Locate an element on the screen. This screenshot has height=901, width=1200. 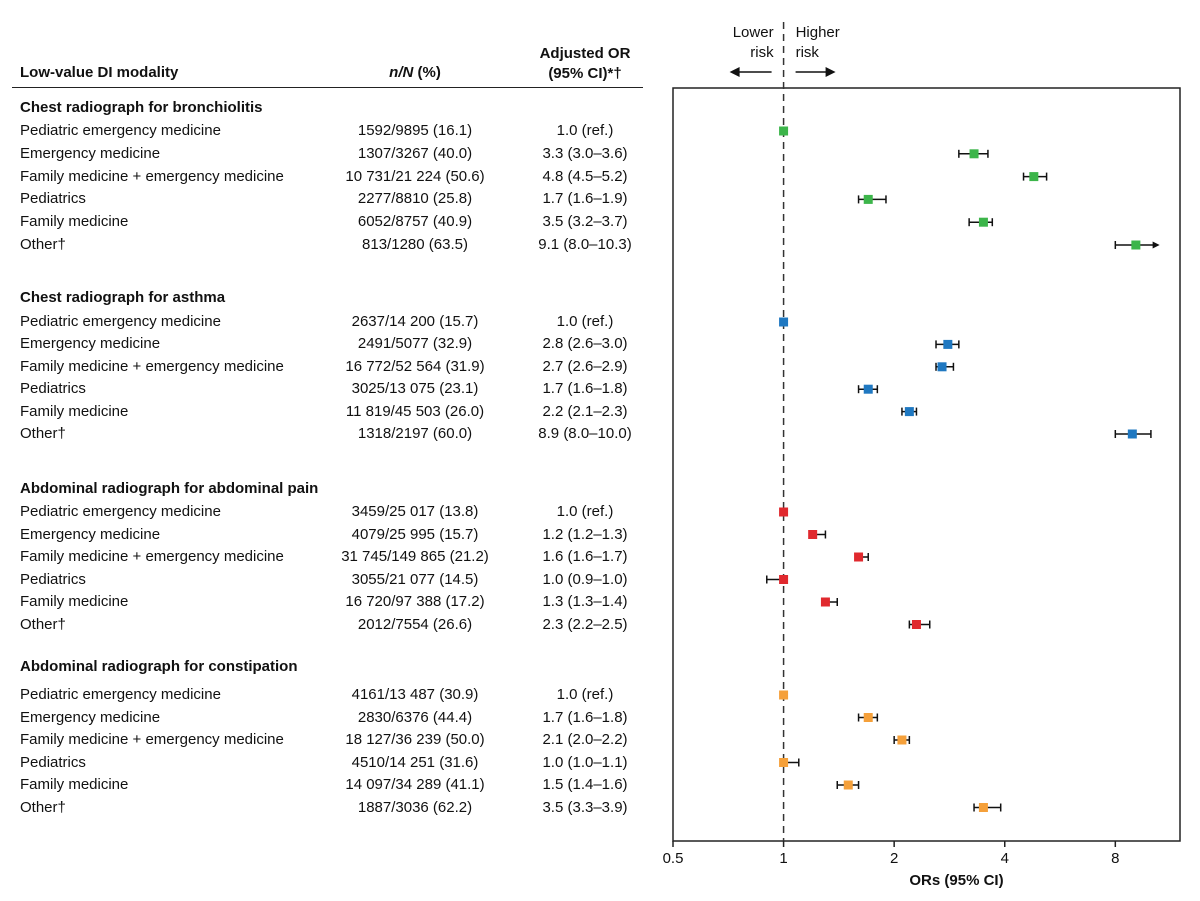
lower-risk-arrow-head is located at coordinates (734, 72).